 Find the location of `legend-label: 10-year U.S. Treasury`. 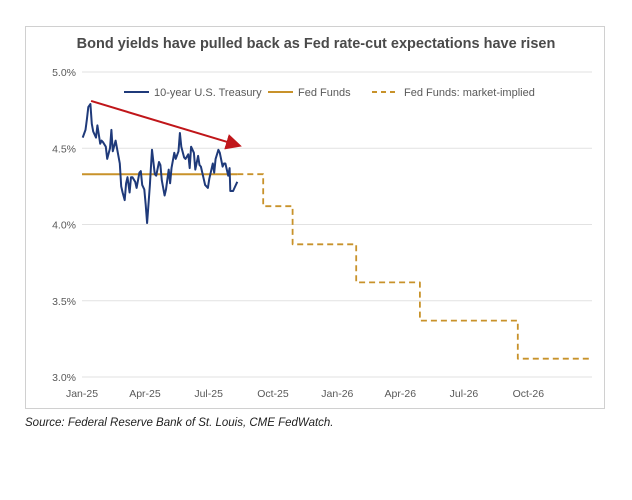

legend-label: 10-year U.S. Treasury is located at coordinates (208, 93).